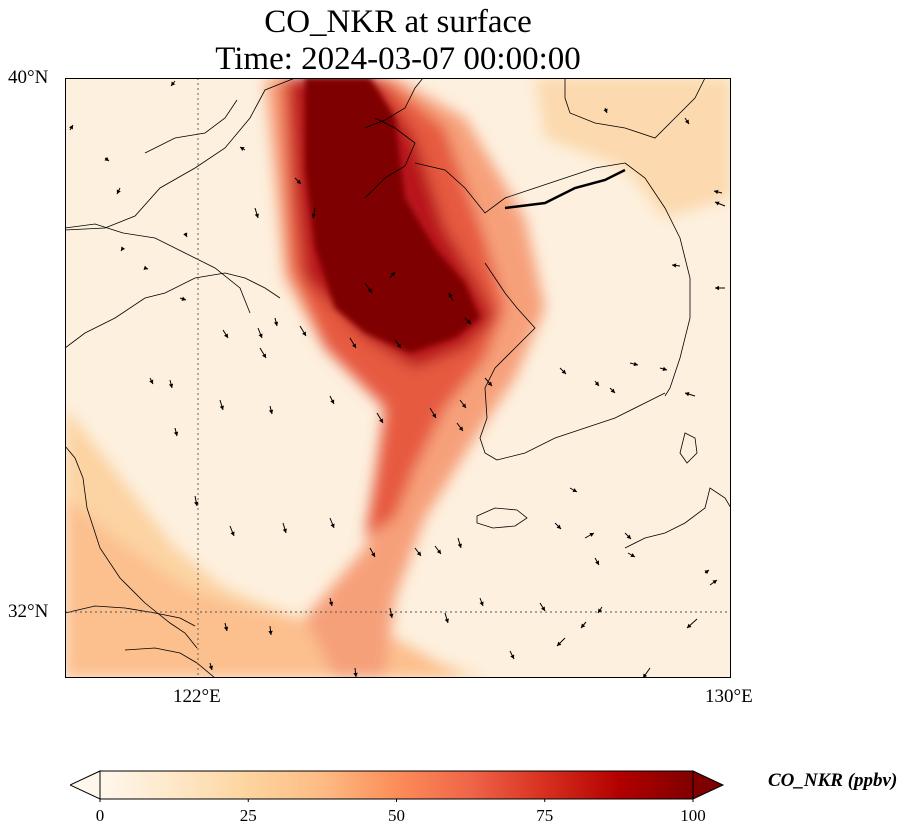 This screenshot has width=920, height=836. What do you see at coordinates (677, 518) in the screenshot?
I see `coastline-kyushu` at bounding box center [677, 518].